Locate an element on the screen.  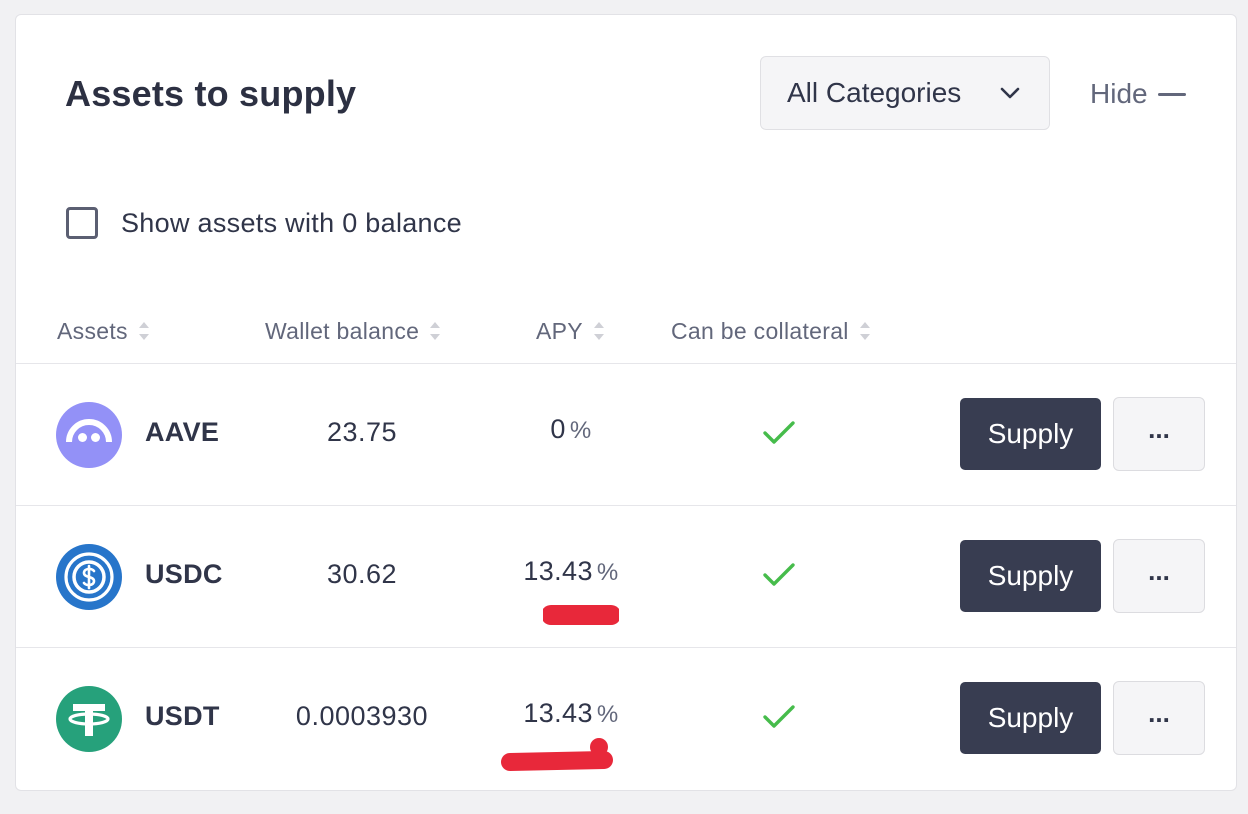
column-header-wallet-balance: Wallet balance is located at coordinates (353, 331).